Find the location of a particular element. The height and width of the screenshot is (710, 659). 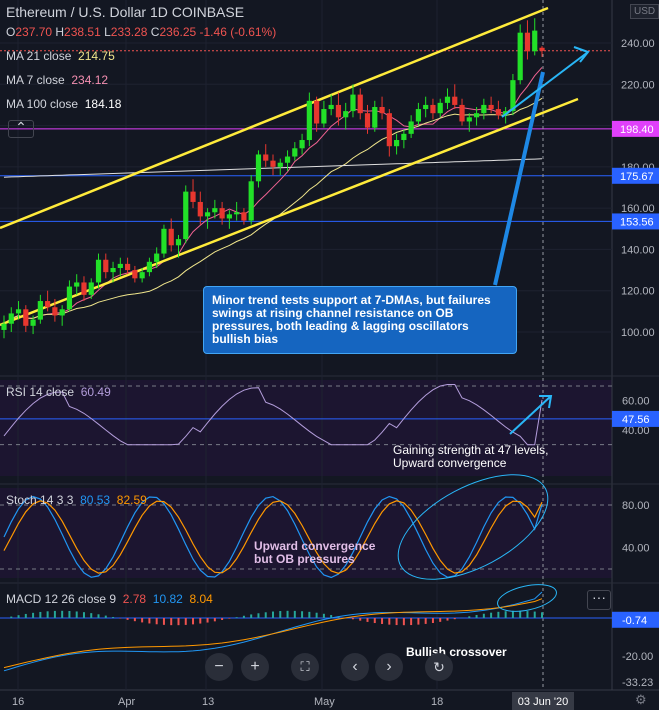

chart-title: Ethereum / U.S. Dollar 1D COINBASE is located at coordinates (125, 12).